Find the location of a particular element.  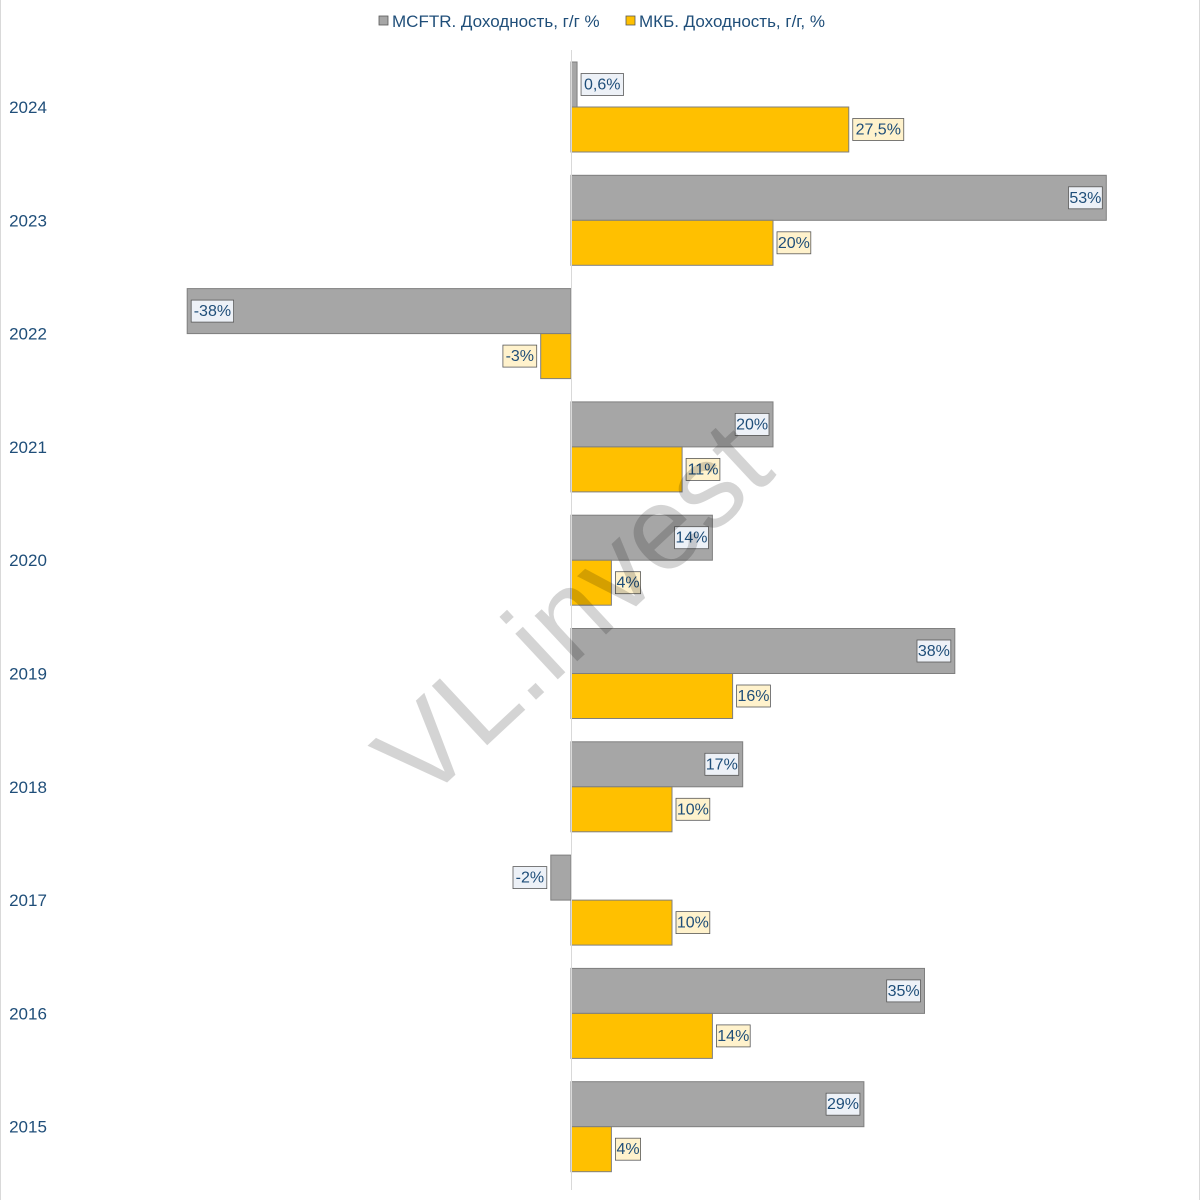

data-label-text: 11% is located at coordinates (703, 469).